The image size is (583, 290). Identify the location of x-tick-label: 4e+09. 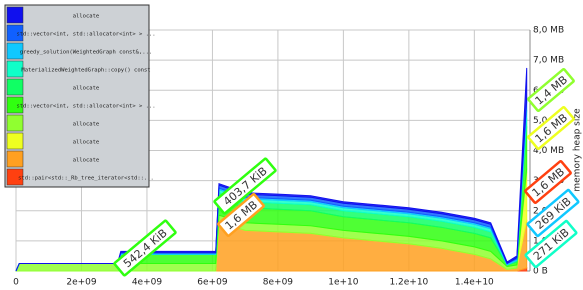
(147, 283).